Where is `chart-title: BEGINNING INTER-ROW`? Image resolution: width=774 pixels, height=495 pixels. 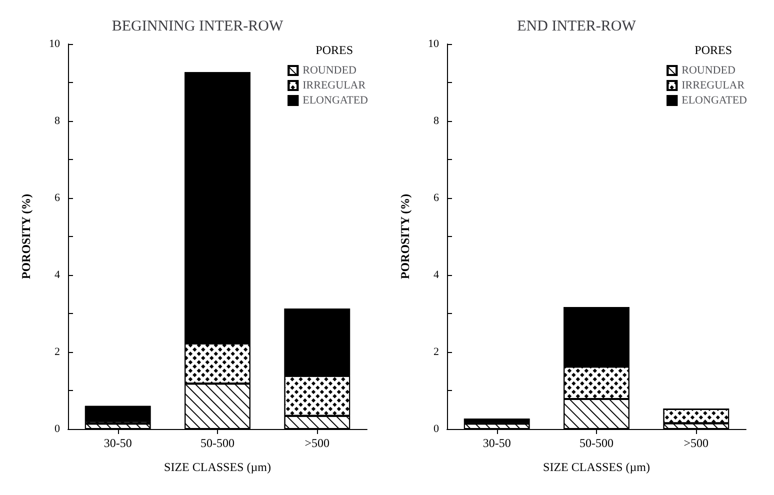
chart-title: BEGINNING INTER-ROW is located at coordinates (198, 26).